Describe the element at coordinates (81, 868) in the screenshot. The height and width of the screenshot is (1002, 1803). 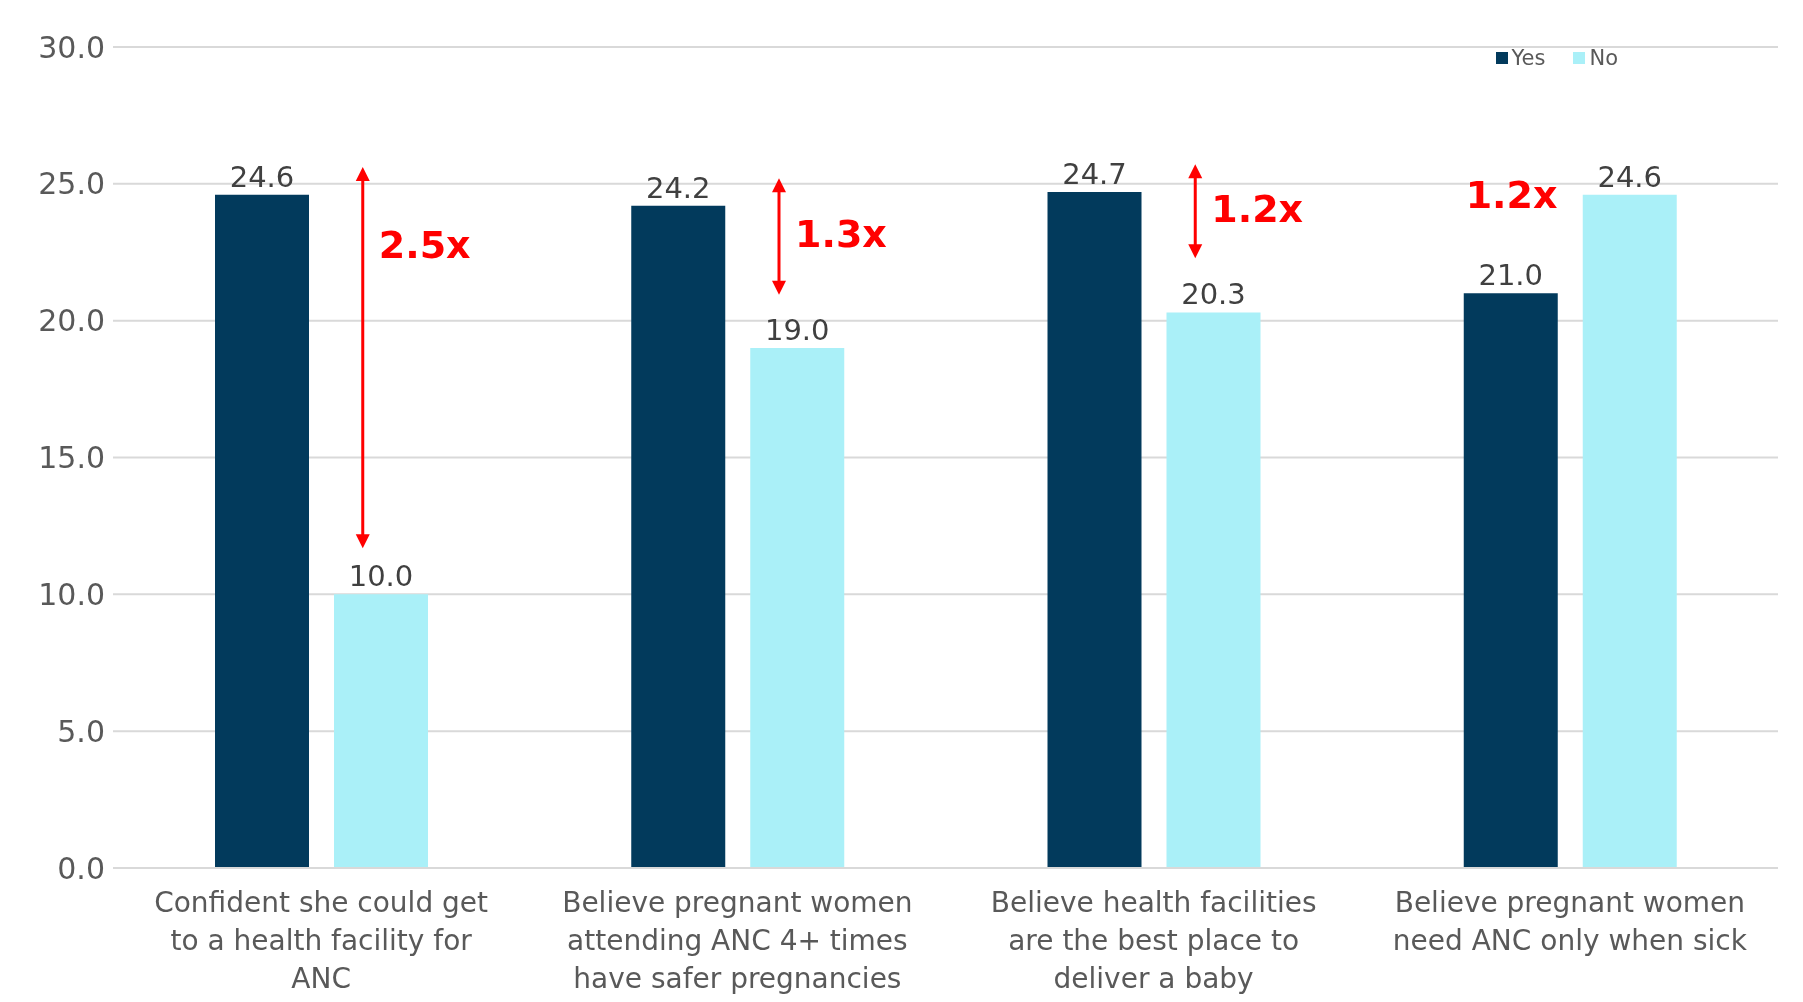
I see `y-tick-label: 0.0` at that location.